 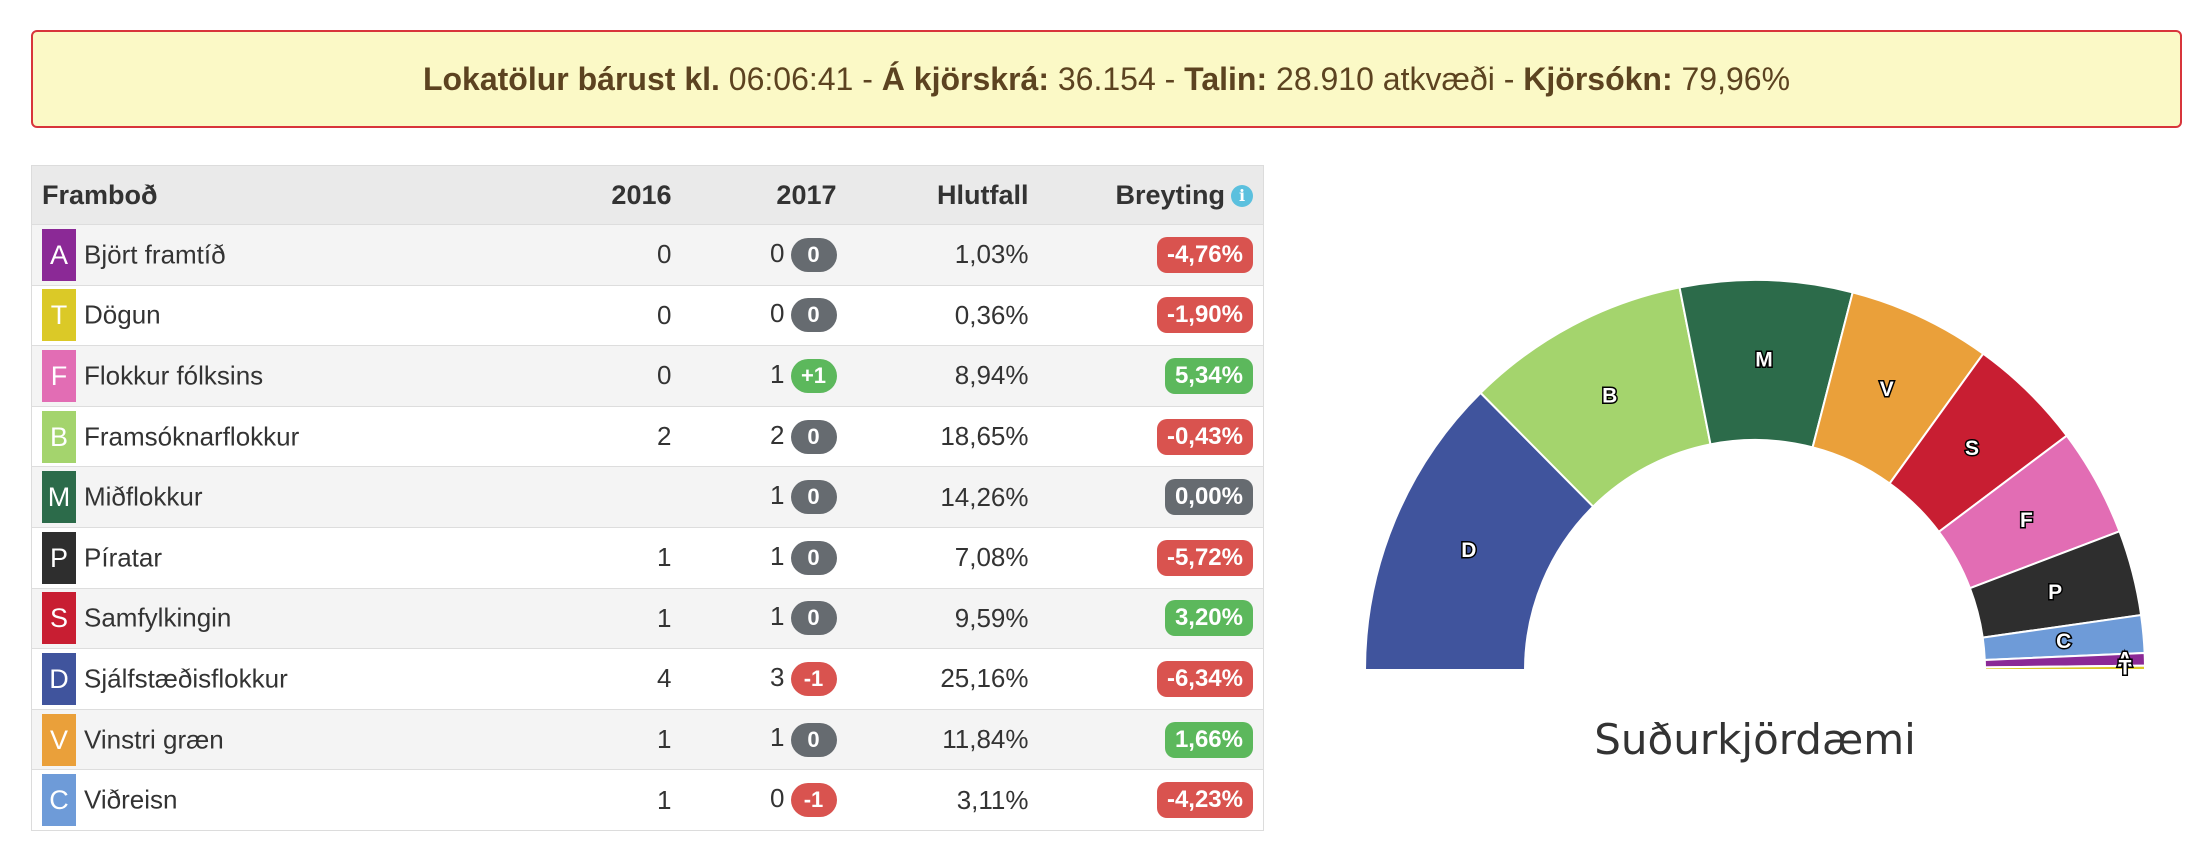 What do you see at coordinates (1151, 679) in the screenshot?
I see `change-cell: -6,34%` at bounding box center [1151, 679].